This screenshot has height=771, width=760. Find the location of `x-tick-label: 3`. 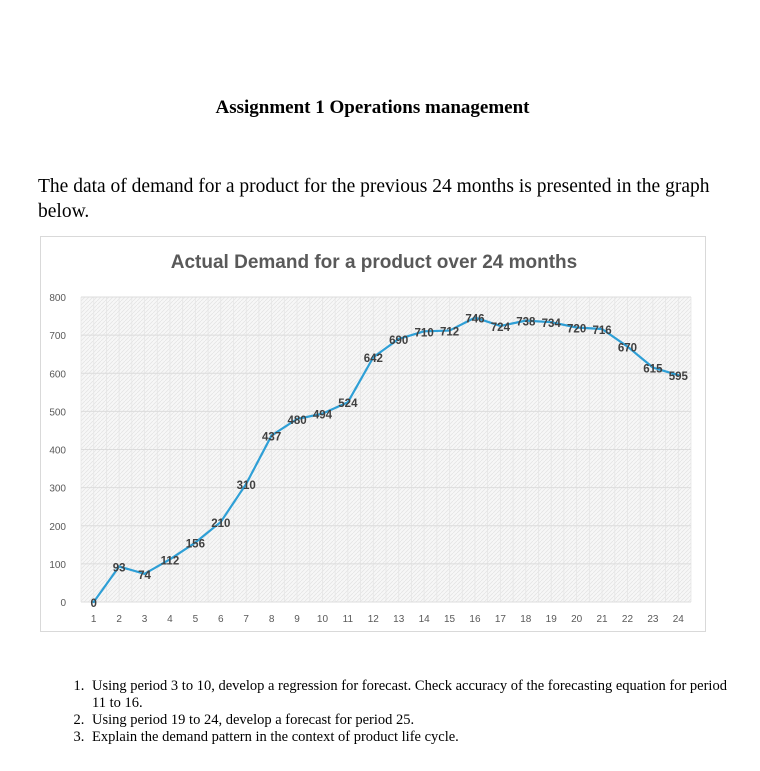

x-tick-label: 3 is located at coordinates (145, 619).